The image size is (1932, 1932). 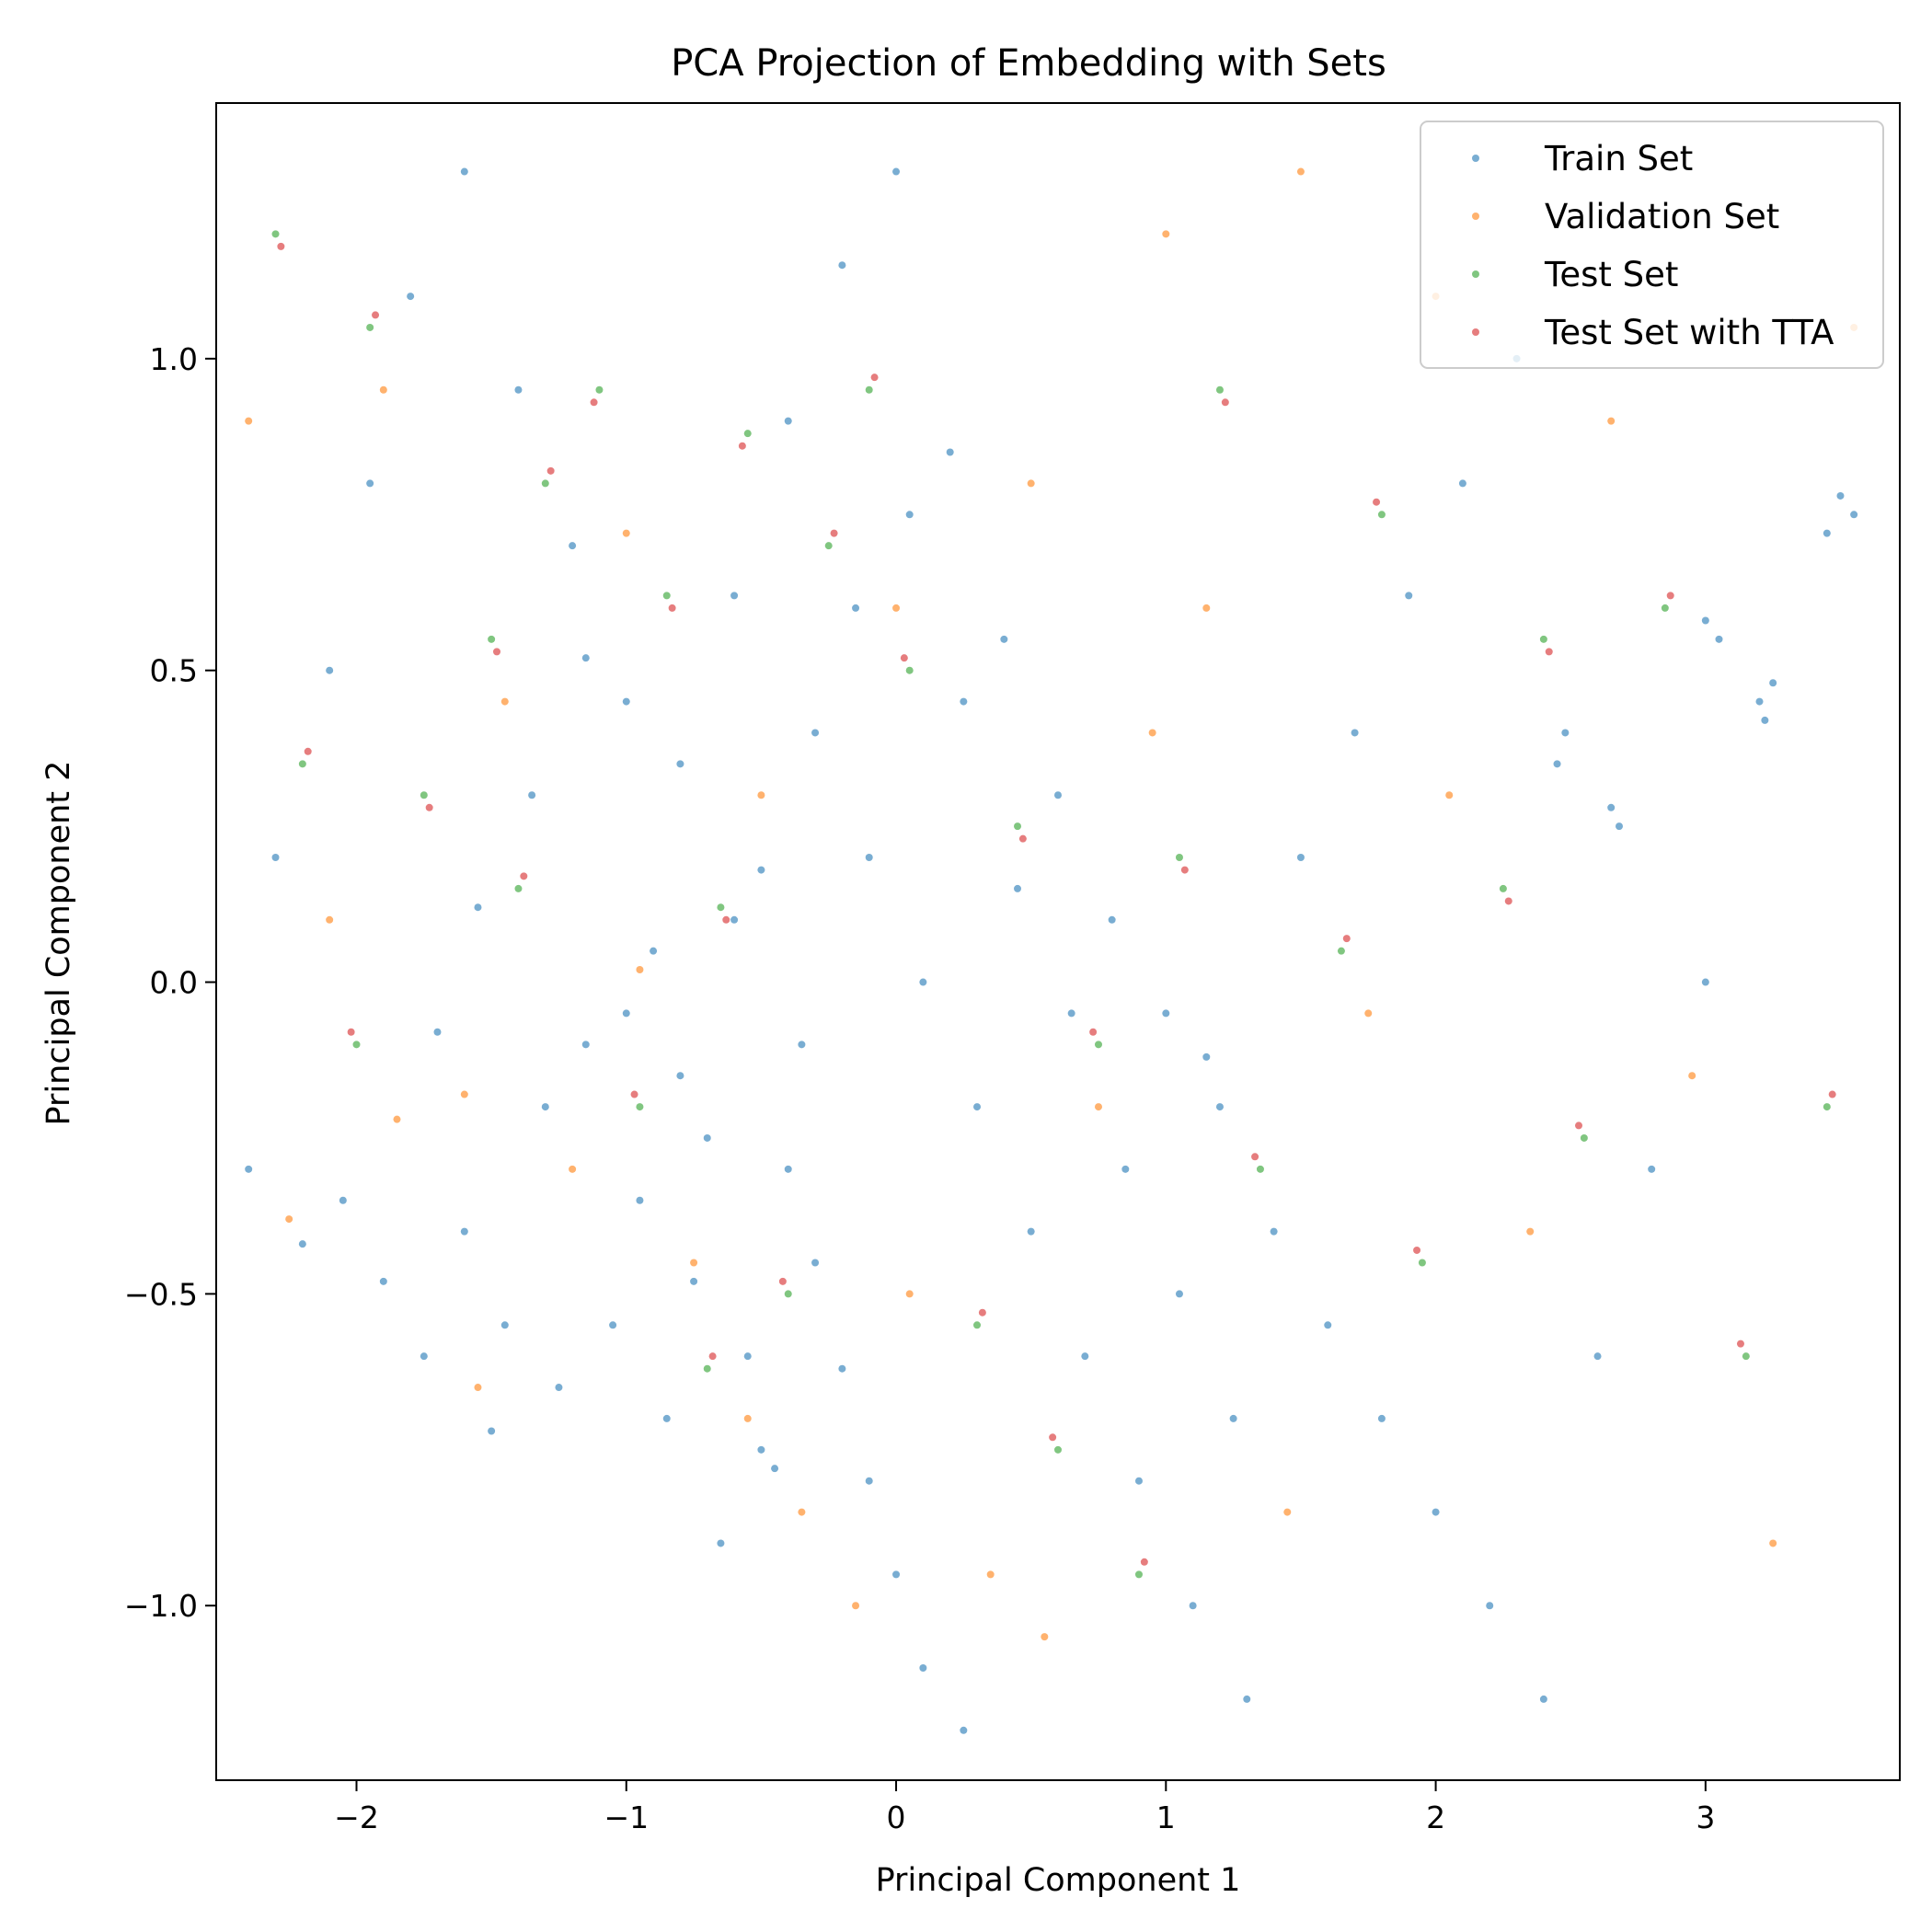 What do you see at coordinates (1024, 1807) in the screenshot?
I see `x-axis-ticks: −2 −1 0 1 2 3` at bounding box center [1024, 1807].